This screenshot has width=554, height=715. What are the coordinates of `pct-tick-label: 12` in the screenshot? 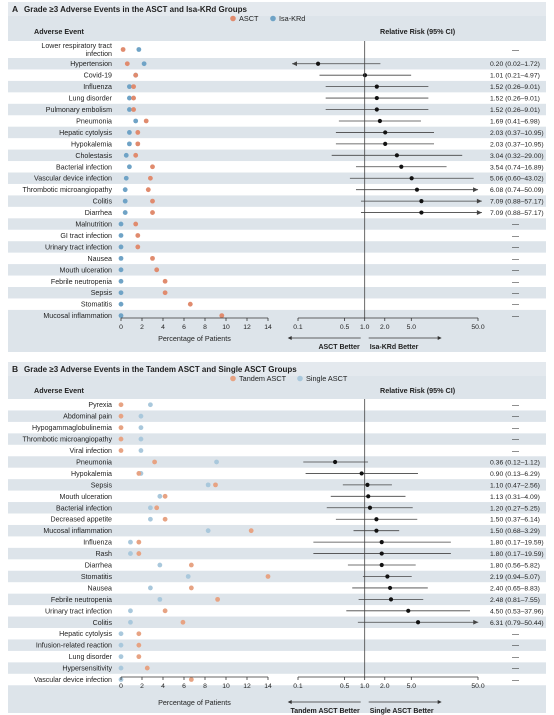 It's located at (247, 327).